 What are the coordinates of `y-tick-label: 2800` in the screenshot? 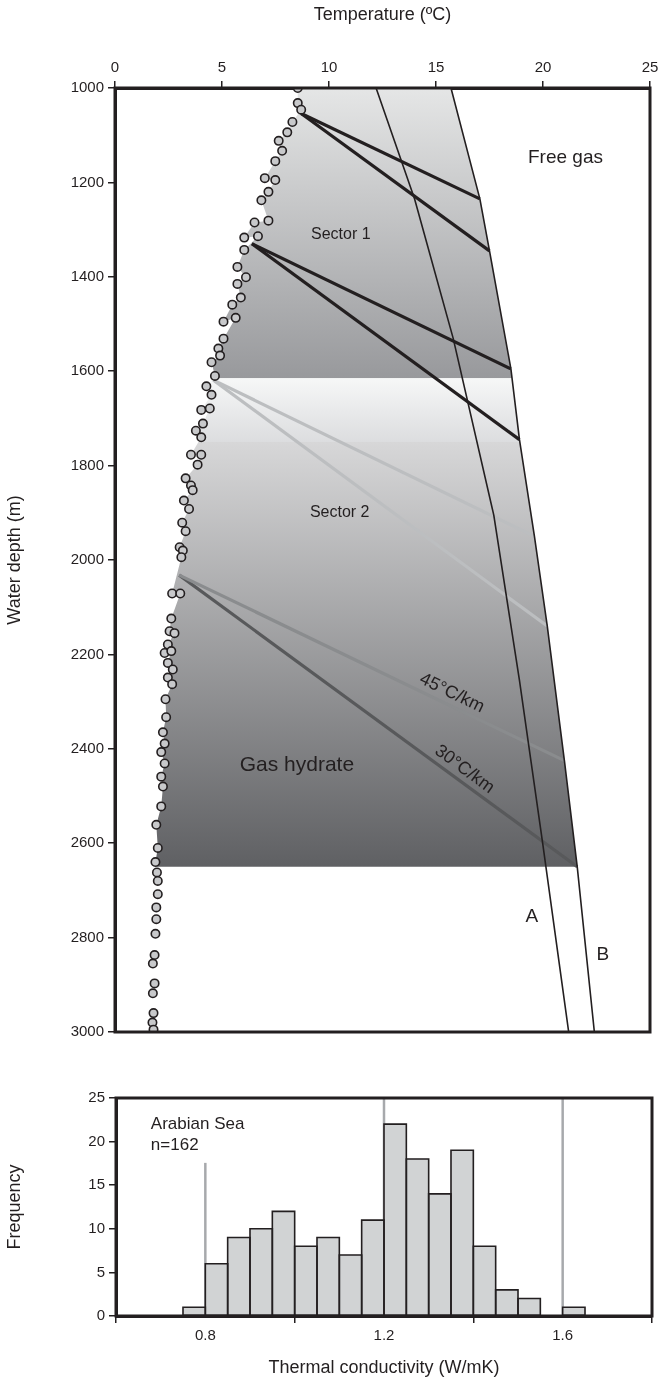 It's located at (87, 936).